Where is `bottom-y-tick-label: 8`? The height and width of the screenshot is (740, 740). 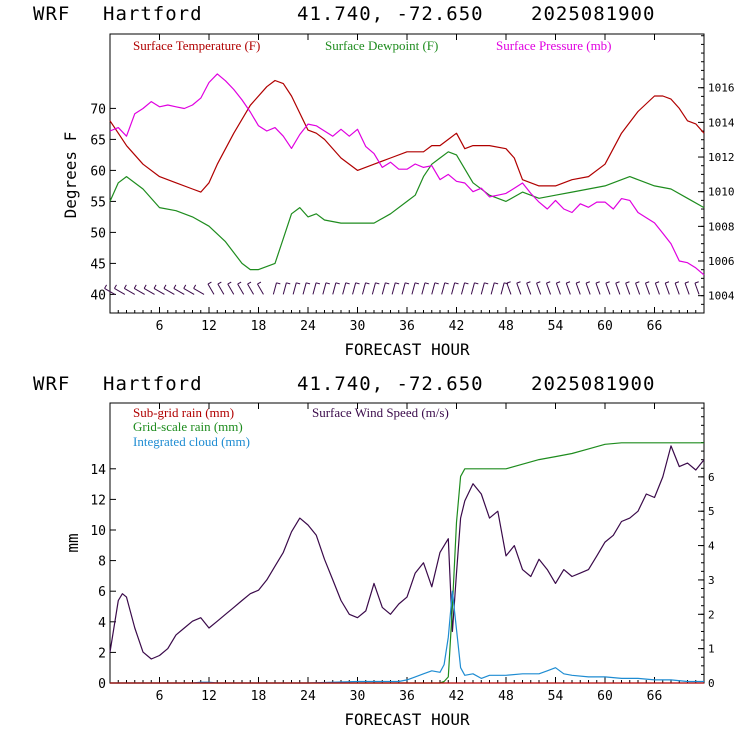 bottom-y-tick-label: 8 is located at coordinates (102, 562).